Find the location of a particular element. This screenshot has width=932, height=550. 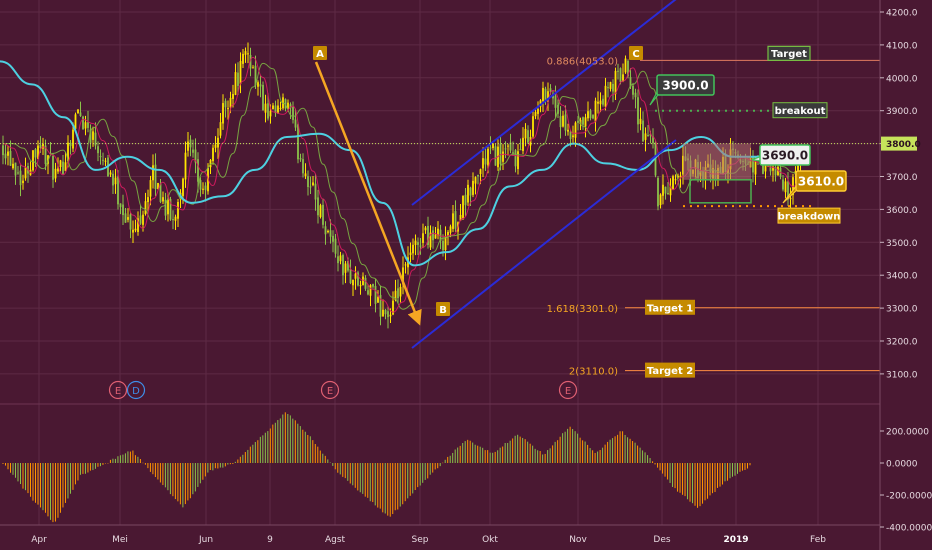

callout-3900: 3900.0 is located at coordinates (682, 90).